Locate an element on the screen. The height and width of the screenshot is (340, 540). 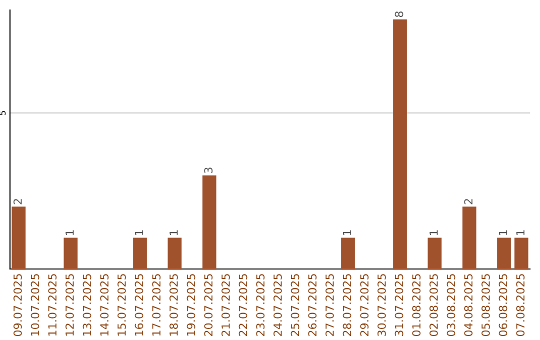
x-tick-label: 03.08.2025 is located at coordinates (451, 305).